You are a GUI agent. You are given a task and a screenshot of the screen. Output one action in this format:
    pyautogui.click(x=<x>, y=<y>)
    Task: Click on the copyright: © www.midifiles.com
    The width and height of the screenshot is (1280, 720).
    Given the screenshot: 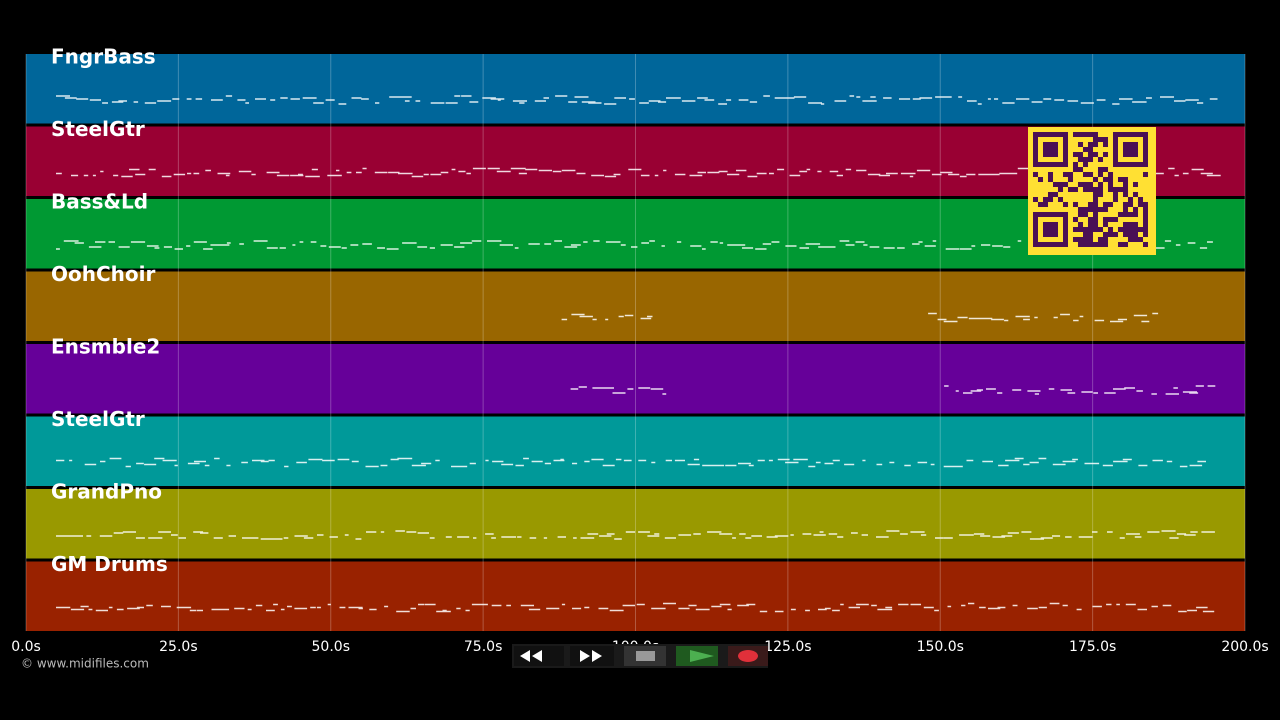 What is the action you would take?
    pyautogui.click(x=85, y=664)
    